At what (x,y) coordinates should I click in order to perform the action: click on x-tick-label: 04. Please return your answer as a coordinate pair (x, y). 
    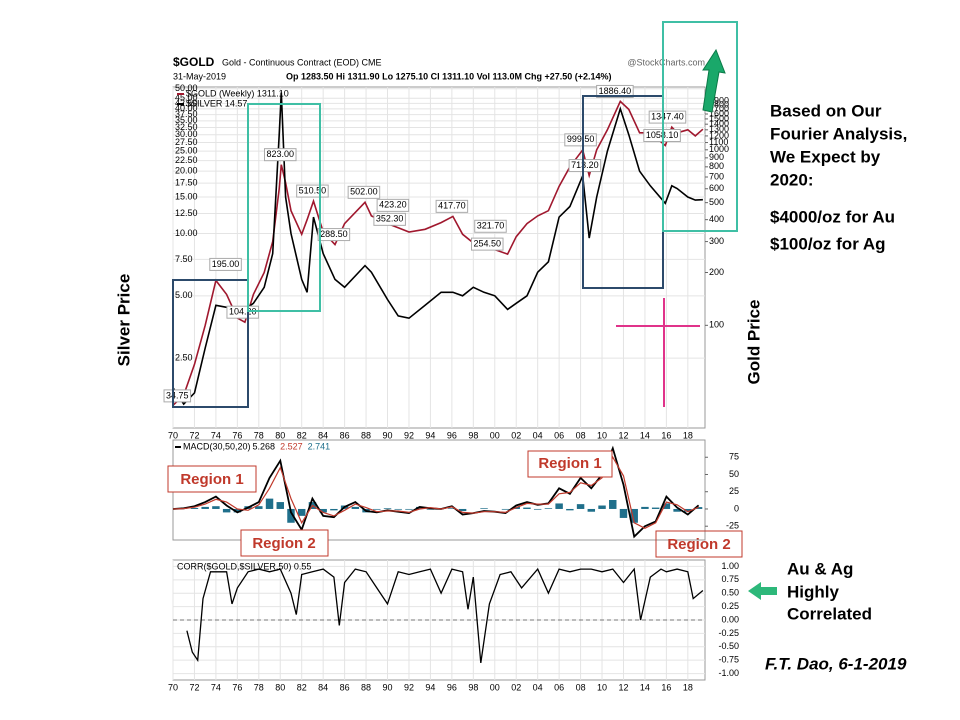
    Looking at the image, I should click on (538, 435).